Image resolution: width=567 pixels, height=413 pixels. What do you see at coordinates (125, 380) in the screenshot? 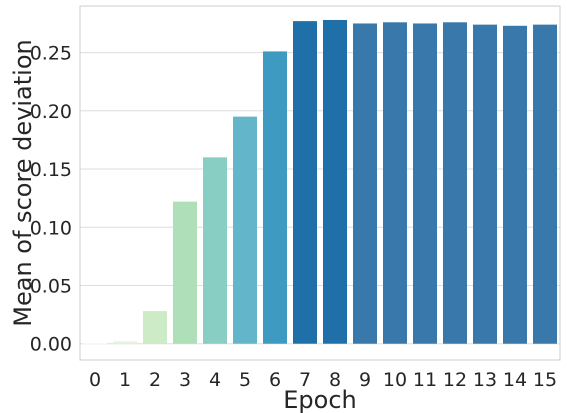
I see `x-tick-label: 1` at bounding box center [125, 380].